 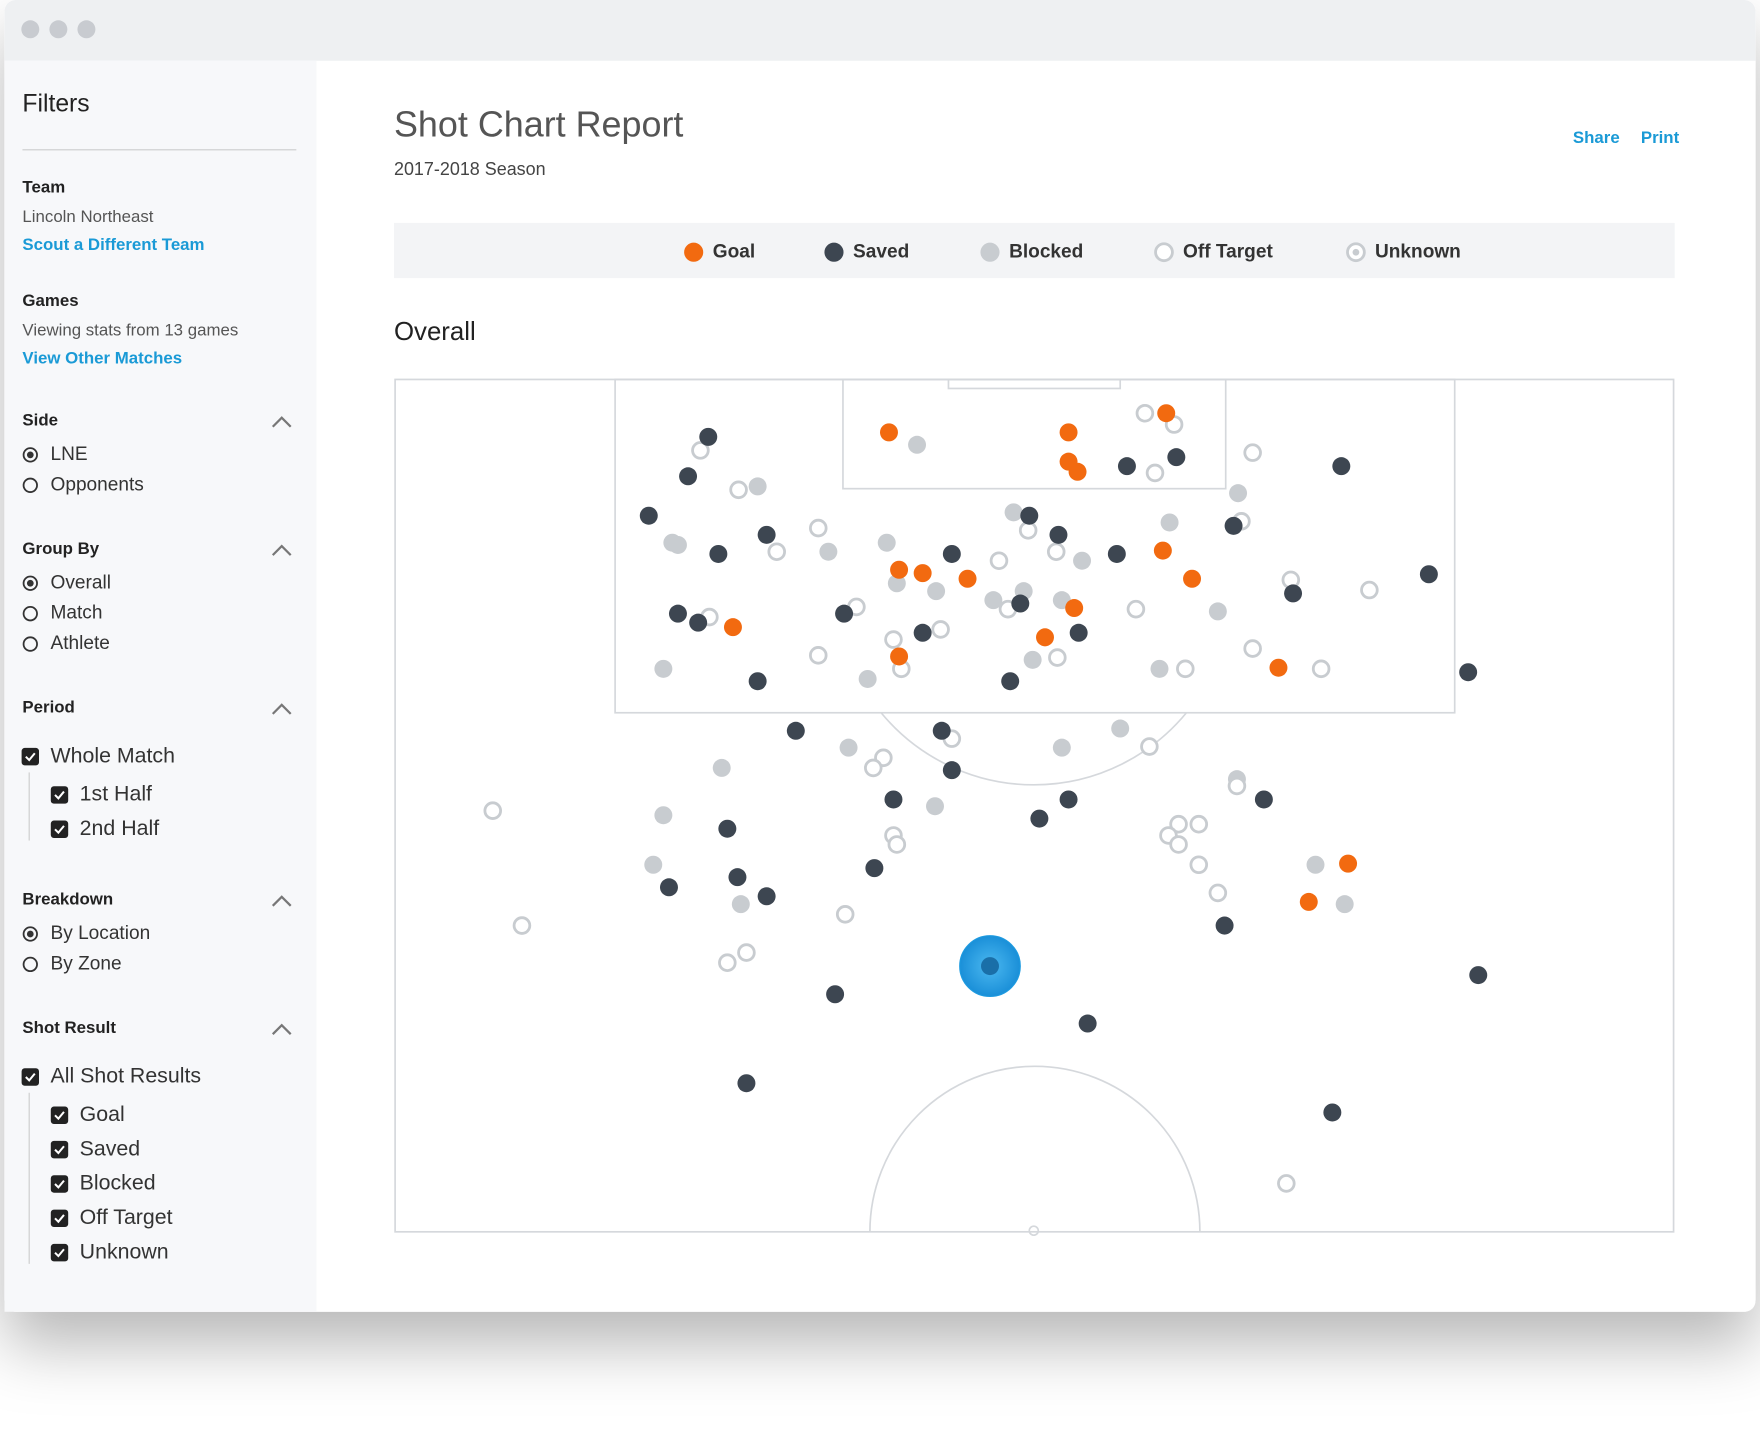 I want to click on window-close, so click(x=30, y=29).